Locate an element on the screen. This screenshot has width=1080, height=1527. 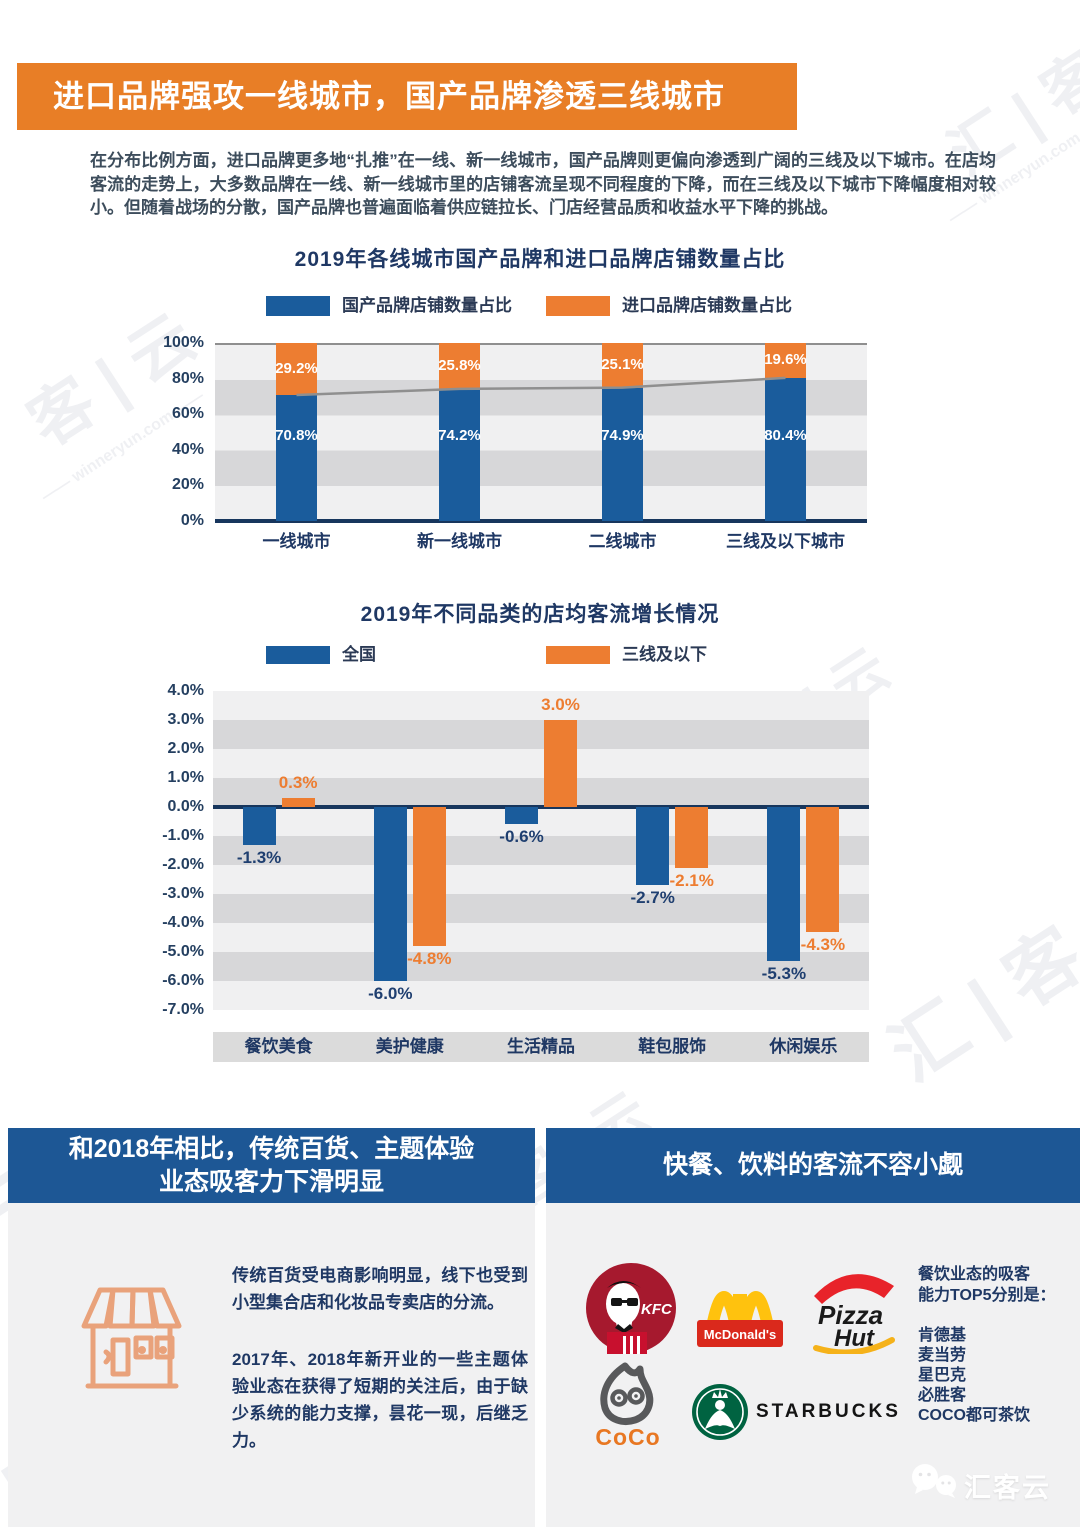
chart1-domestic-value: 74.9% is located at coordinates (622, 435).